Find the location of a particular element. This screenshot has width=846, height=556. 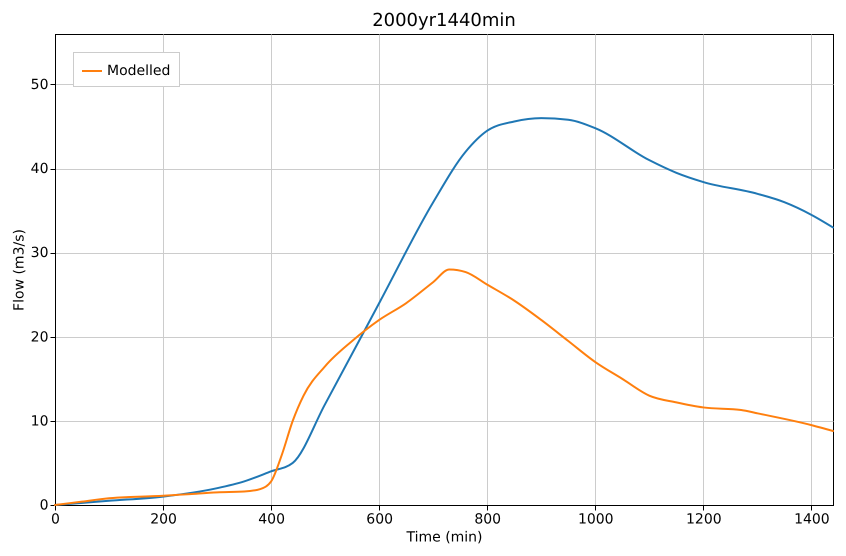

x-tick-label: 1200 is located at coordinates (704, 520).